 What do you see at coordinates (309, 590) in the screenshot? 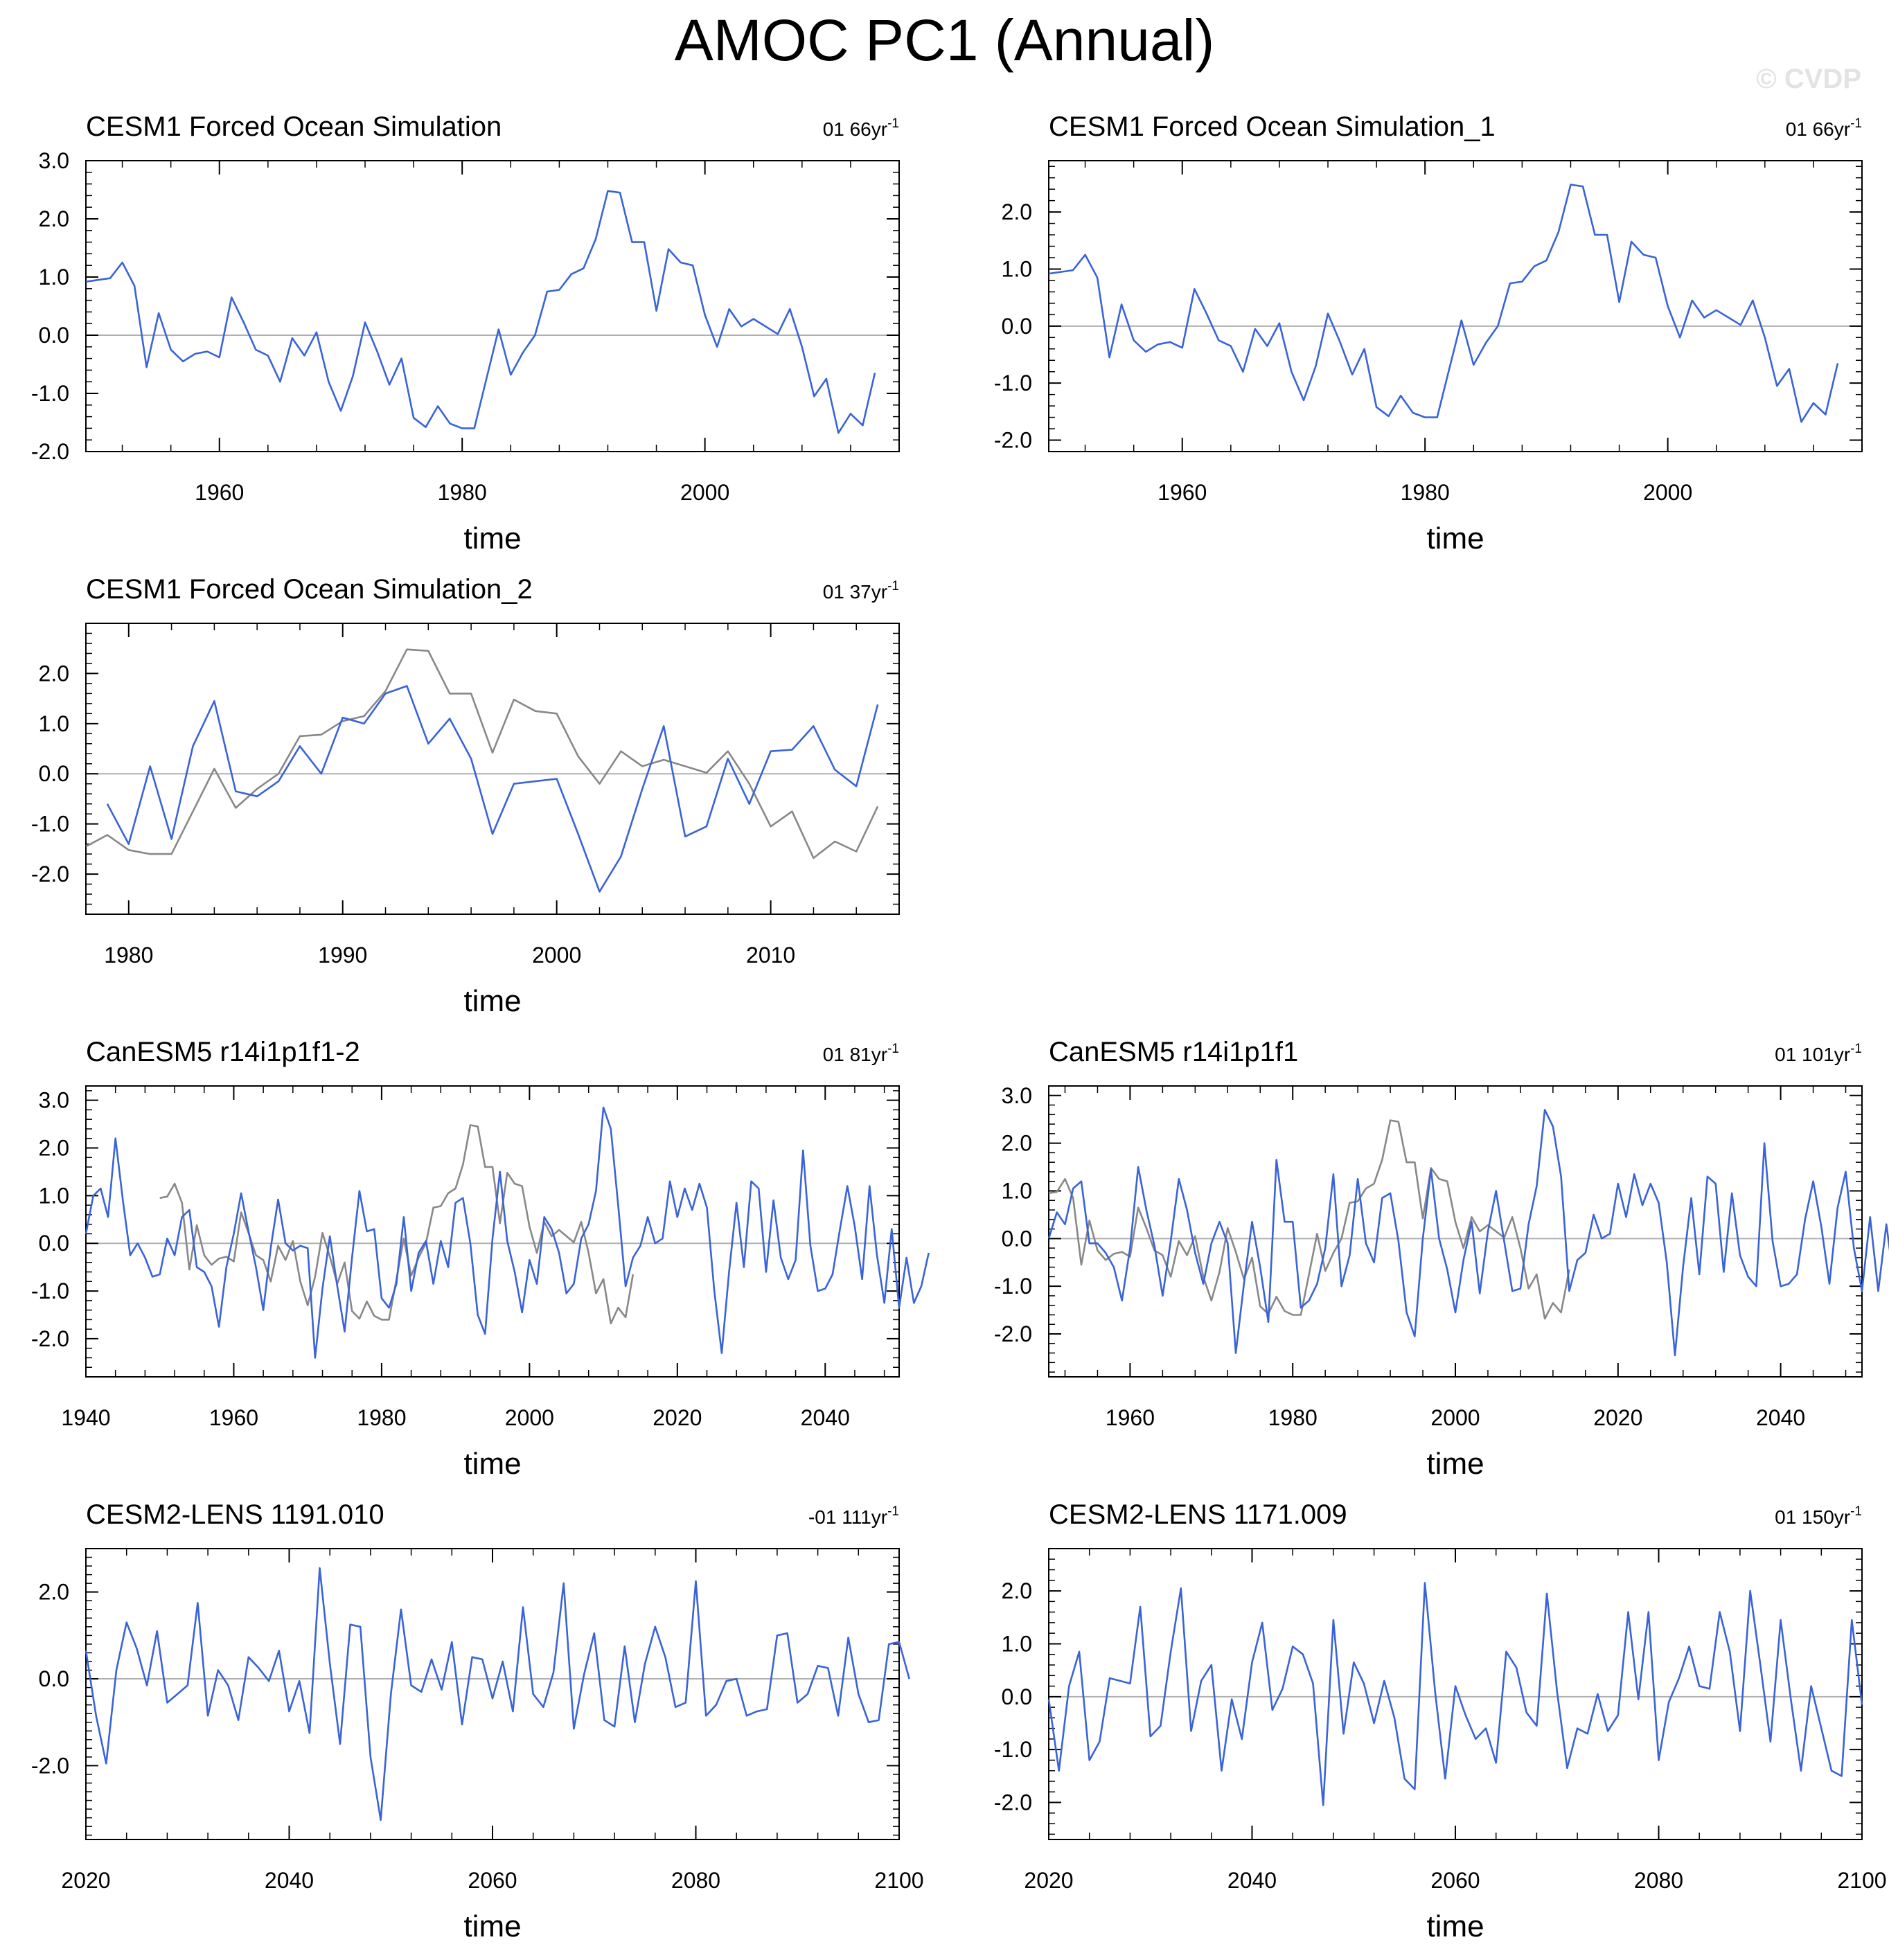
I see `panel-title: CESM1 Forced Ocean Simulation_2` at bounding box center [309, 590].